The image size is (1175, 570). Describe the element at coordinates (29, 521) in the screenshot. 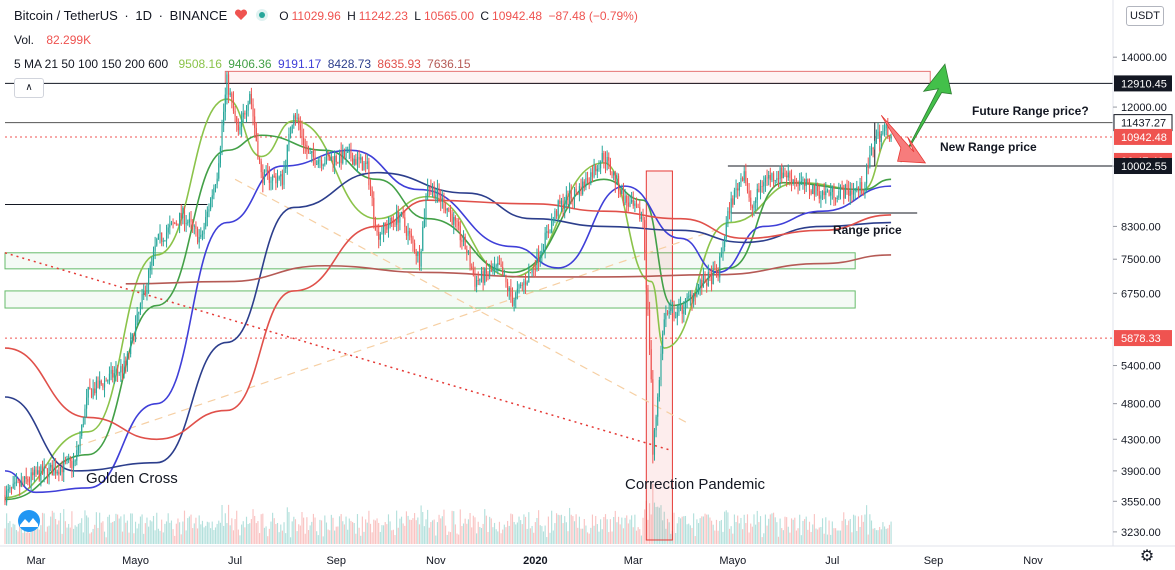

I see `tradingview-logo-icon` at that location.